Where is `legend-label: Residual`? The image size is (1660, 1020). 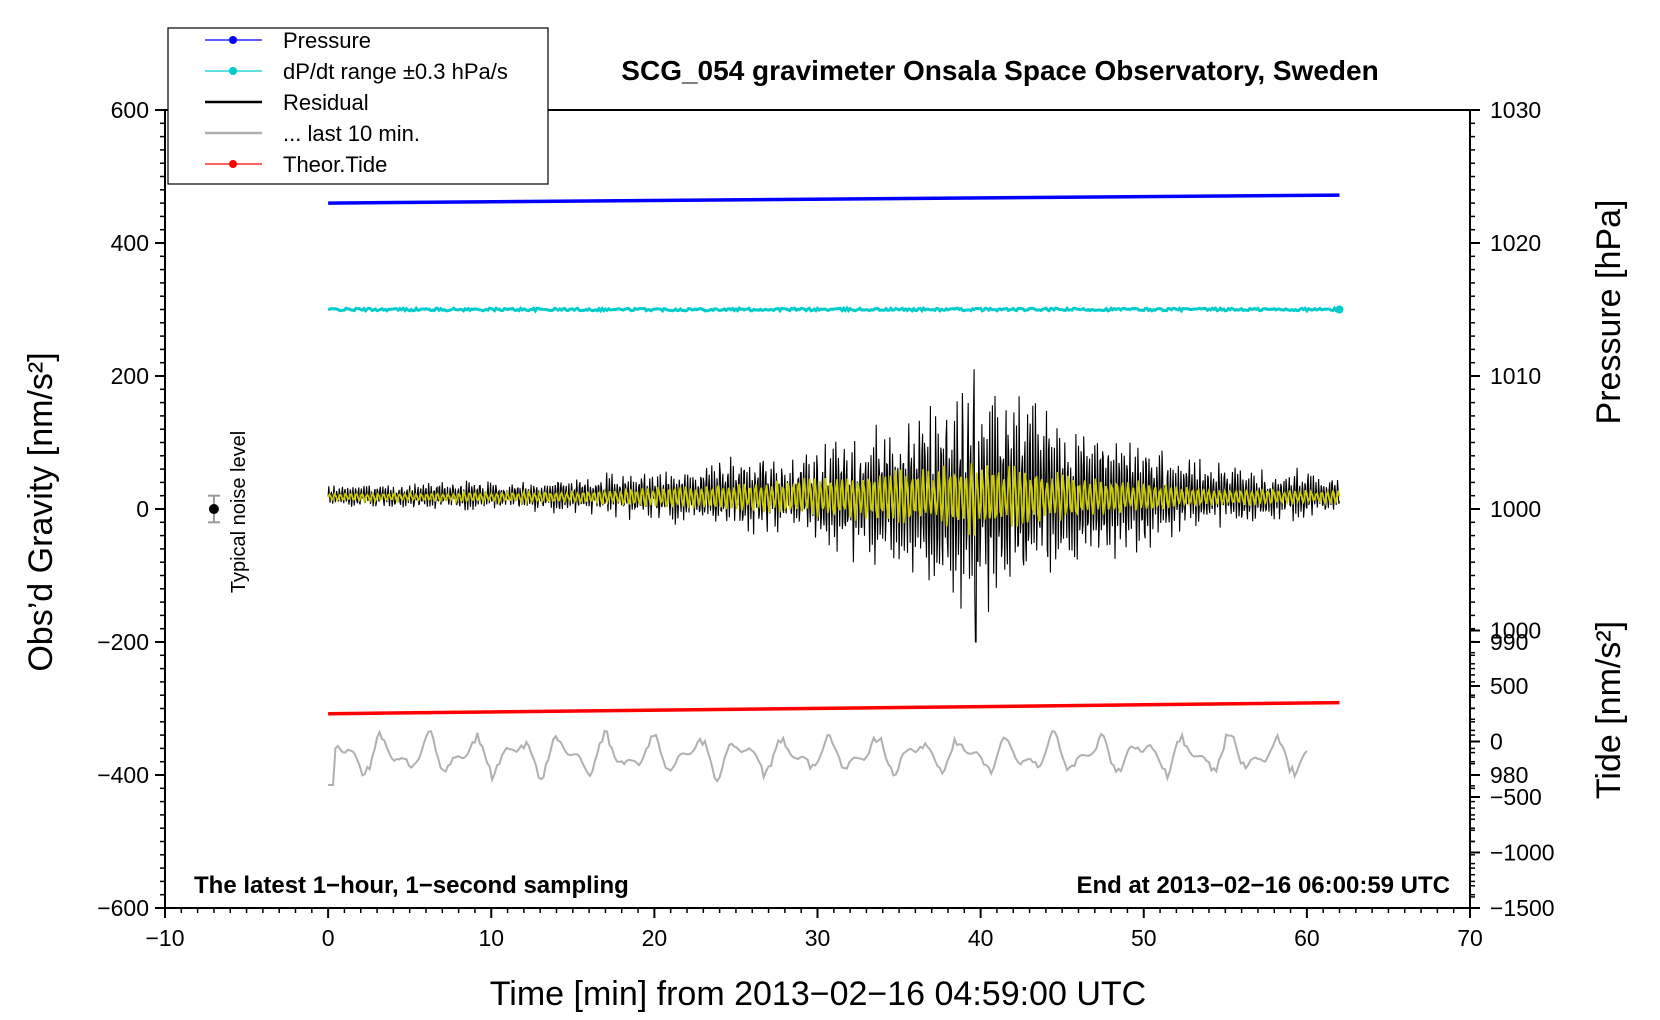 legend-label: Residual is located at coordinates (326, 102).